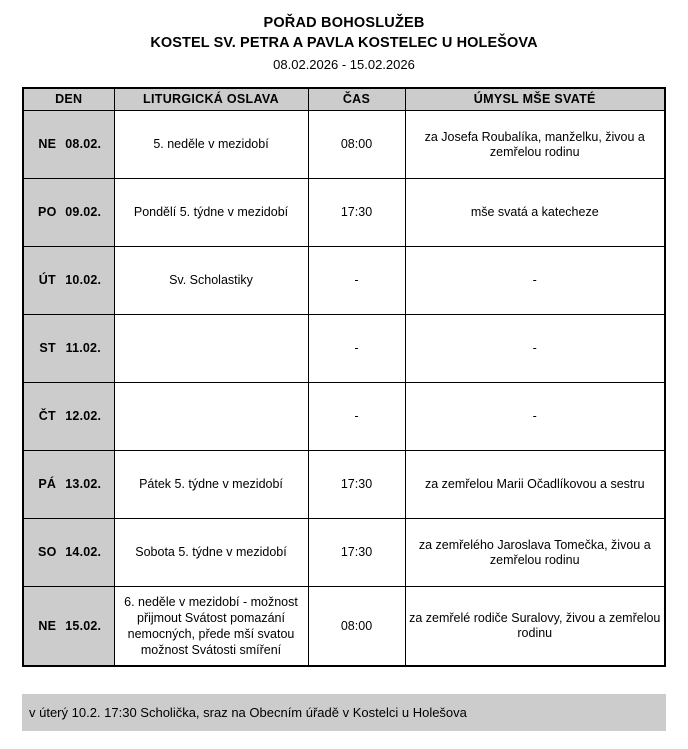  I want to click on cell-day-abbrev: PÁ, so click(47, 484).